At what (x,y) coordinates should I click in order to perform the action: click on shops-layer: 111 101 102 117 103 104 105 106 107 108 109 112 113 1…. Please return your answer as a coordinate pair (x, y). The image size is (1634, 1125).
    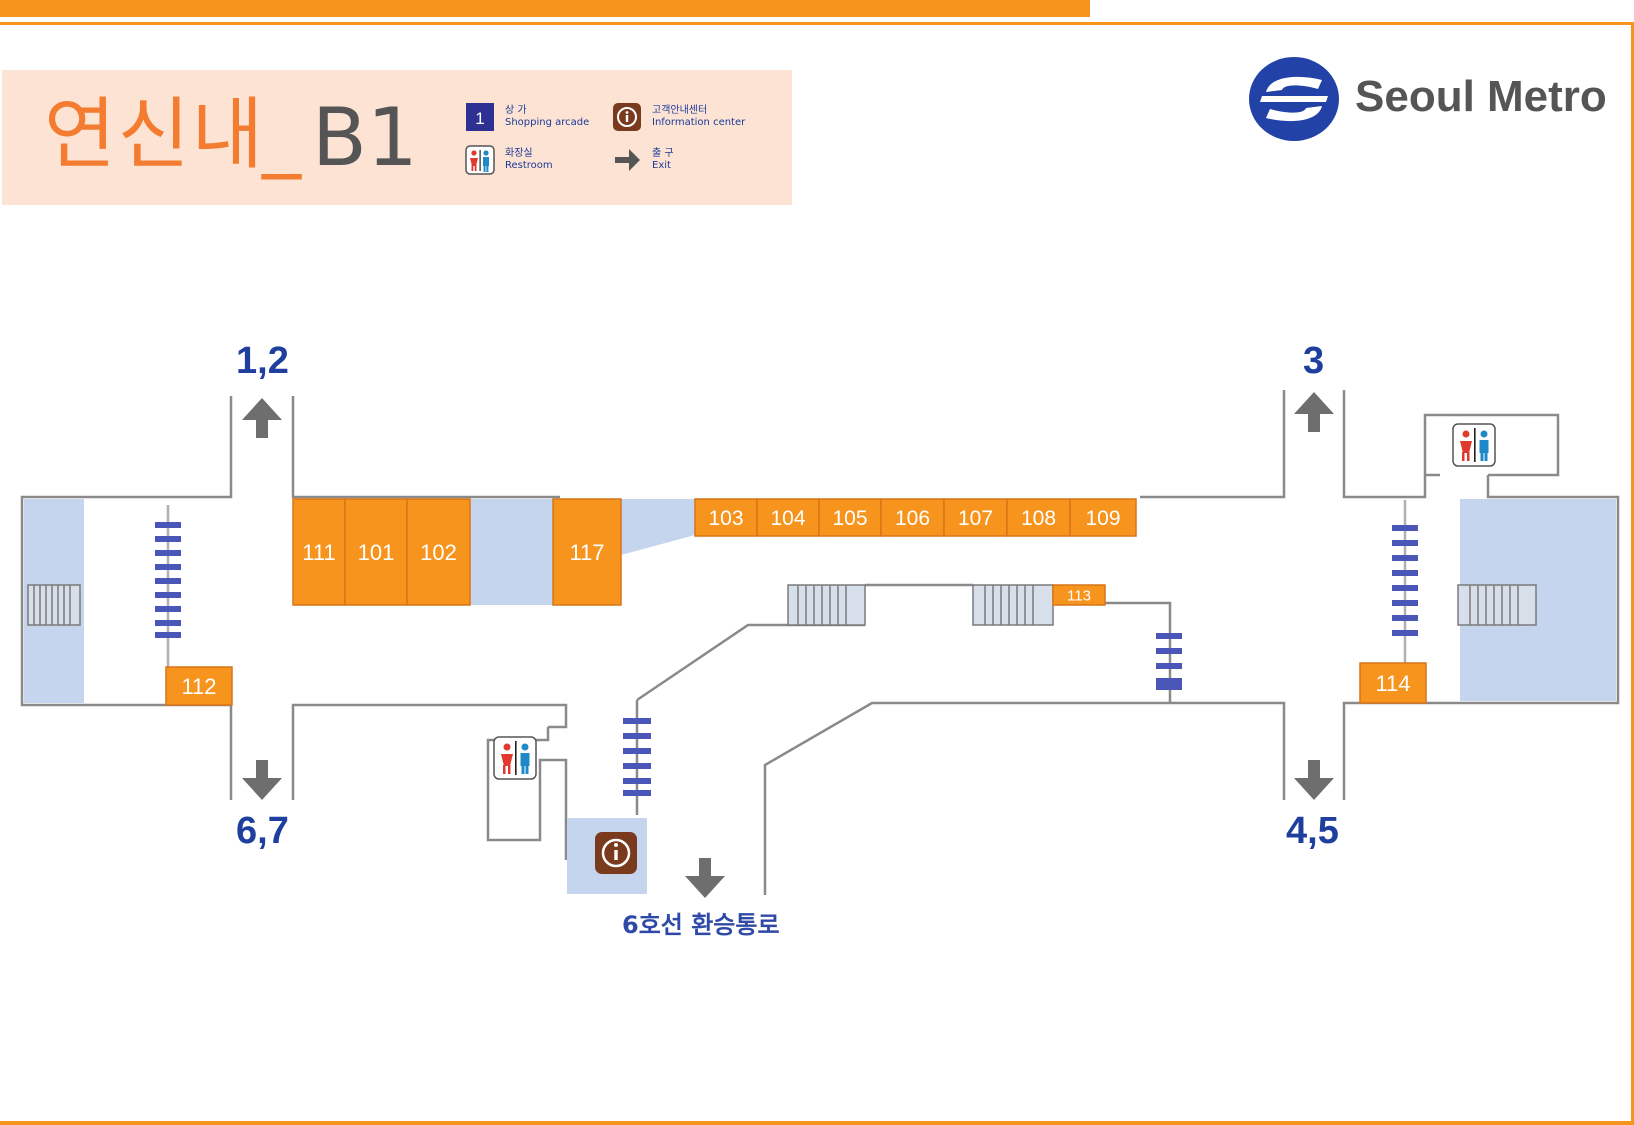
    Looking at the image, I should click on (796, 602).